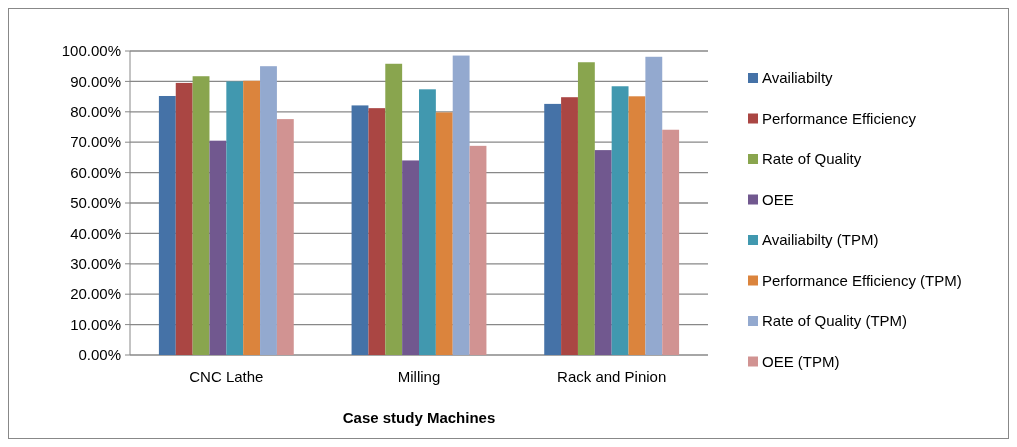  I want to click on x-tick-label: CNC Lathe, so click(226, 376).